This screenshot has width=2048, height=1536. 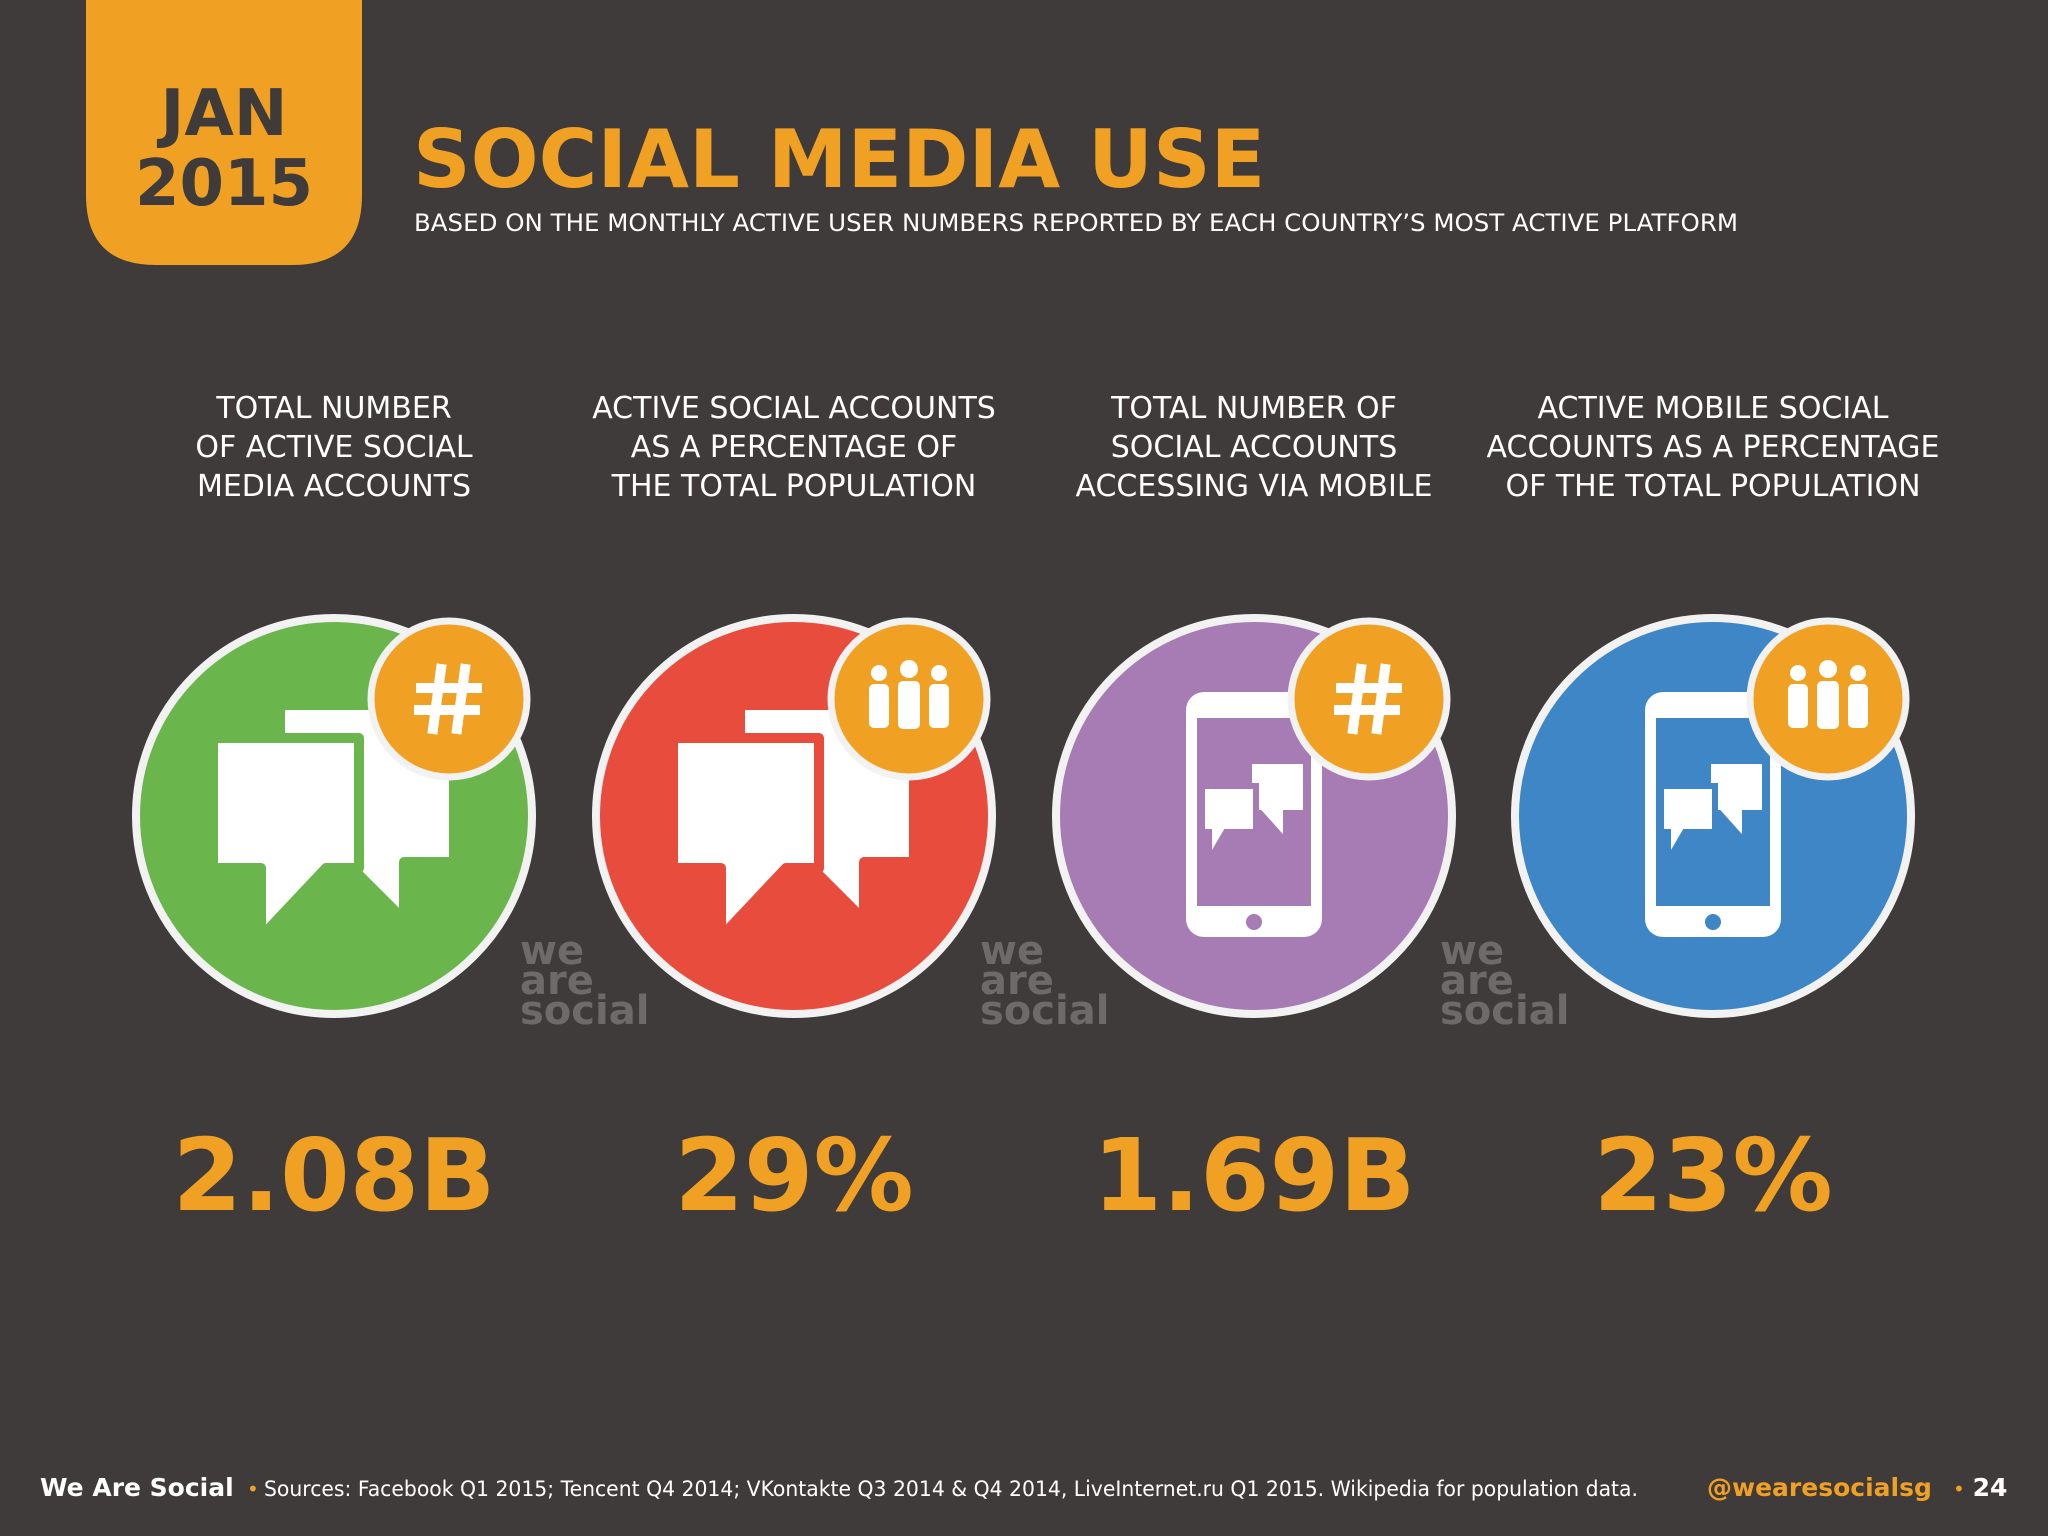 I want to click on badge-year: 2015, so click(x=224, y=184).